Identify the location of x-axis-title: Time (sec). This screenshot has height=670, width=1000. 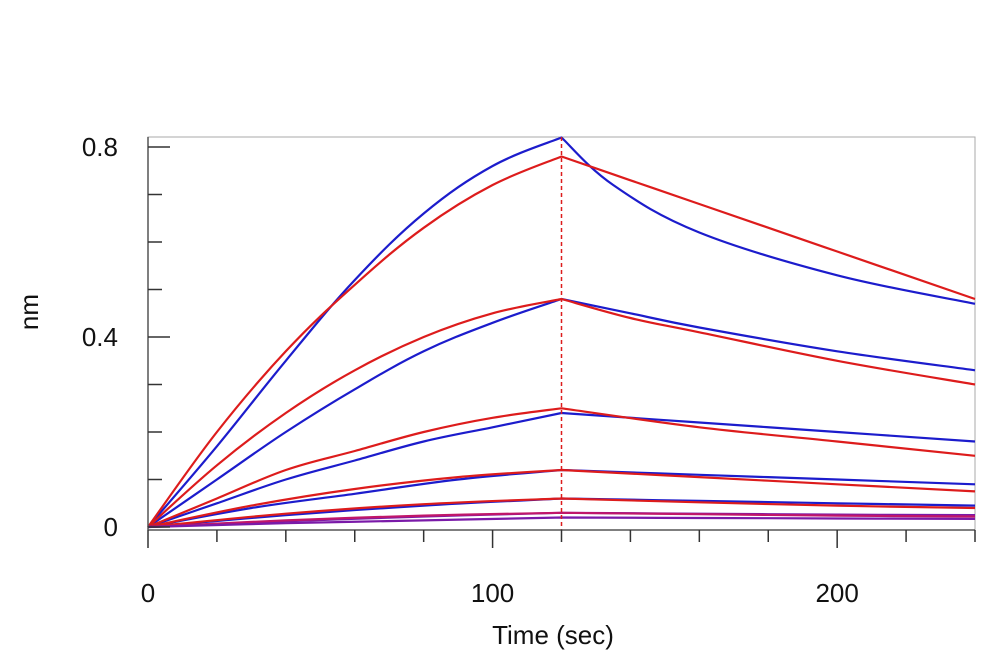
(553, 635).